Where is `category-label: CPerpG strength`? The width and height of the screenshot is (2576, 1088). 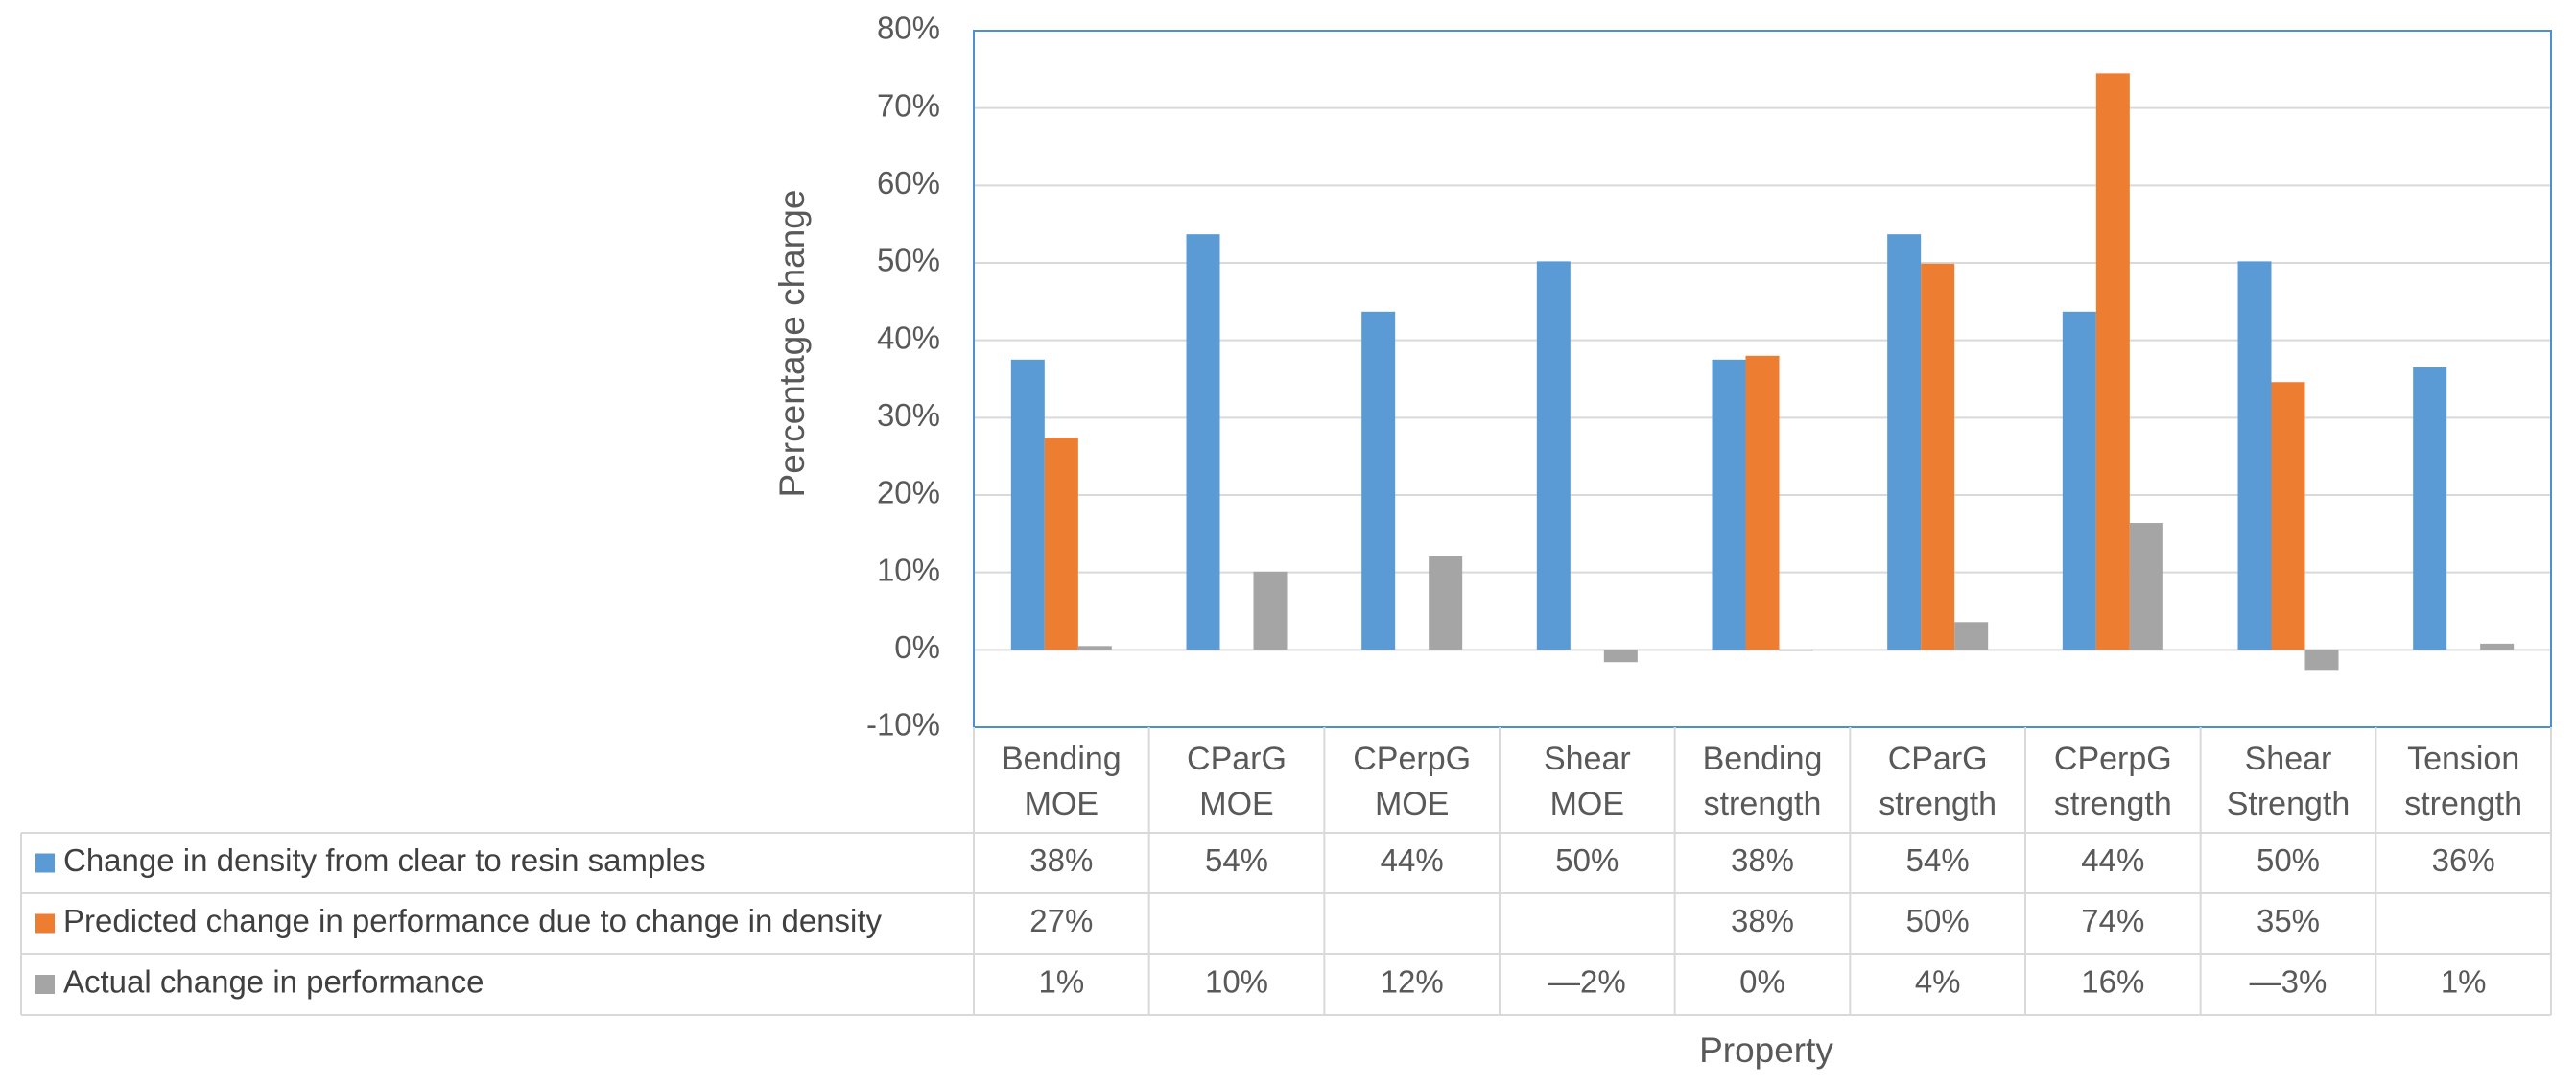
category-label: CPerpG strength is located at coordinates (2113, 781).